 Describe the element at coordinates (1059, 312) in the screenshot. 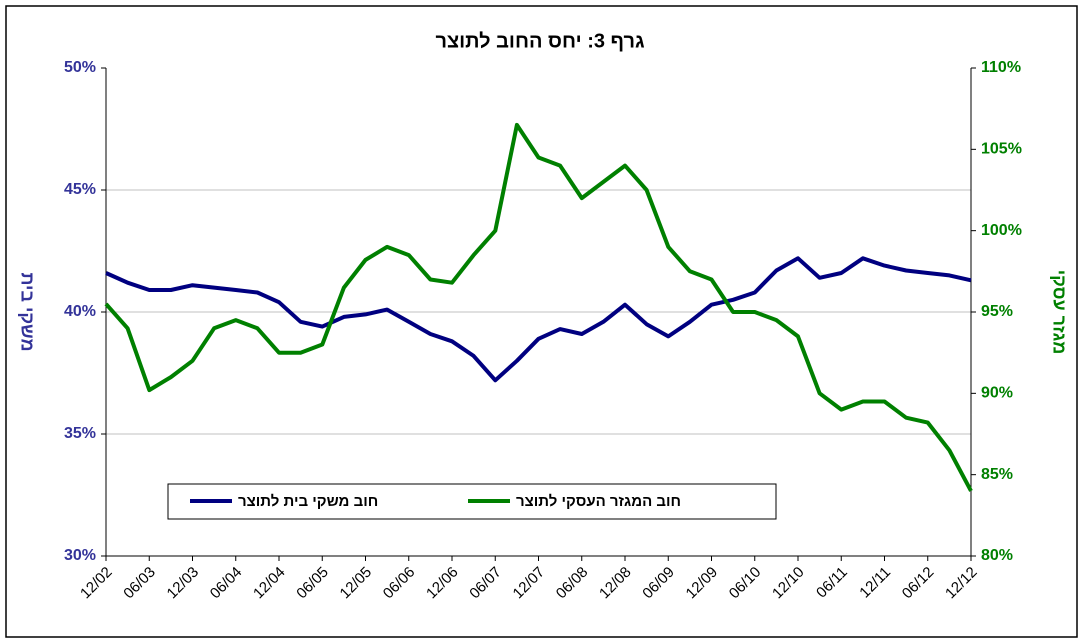

I see `y2-axis-label: מגזר עסקי` at that location.